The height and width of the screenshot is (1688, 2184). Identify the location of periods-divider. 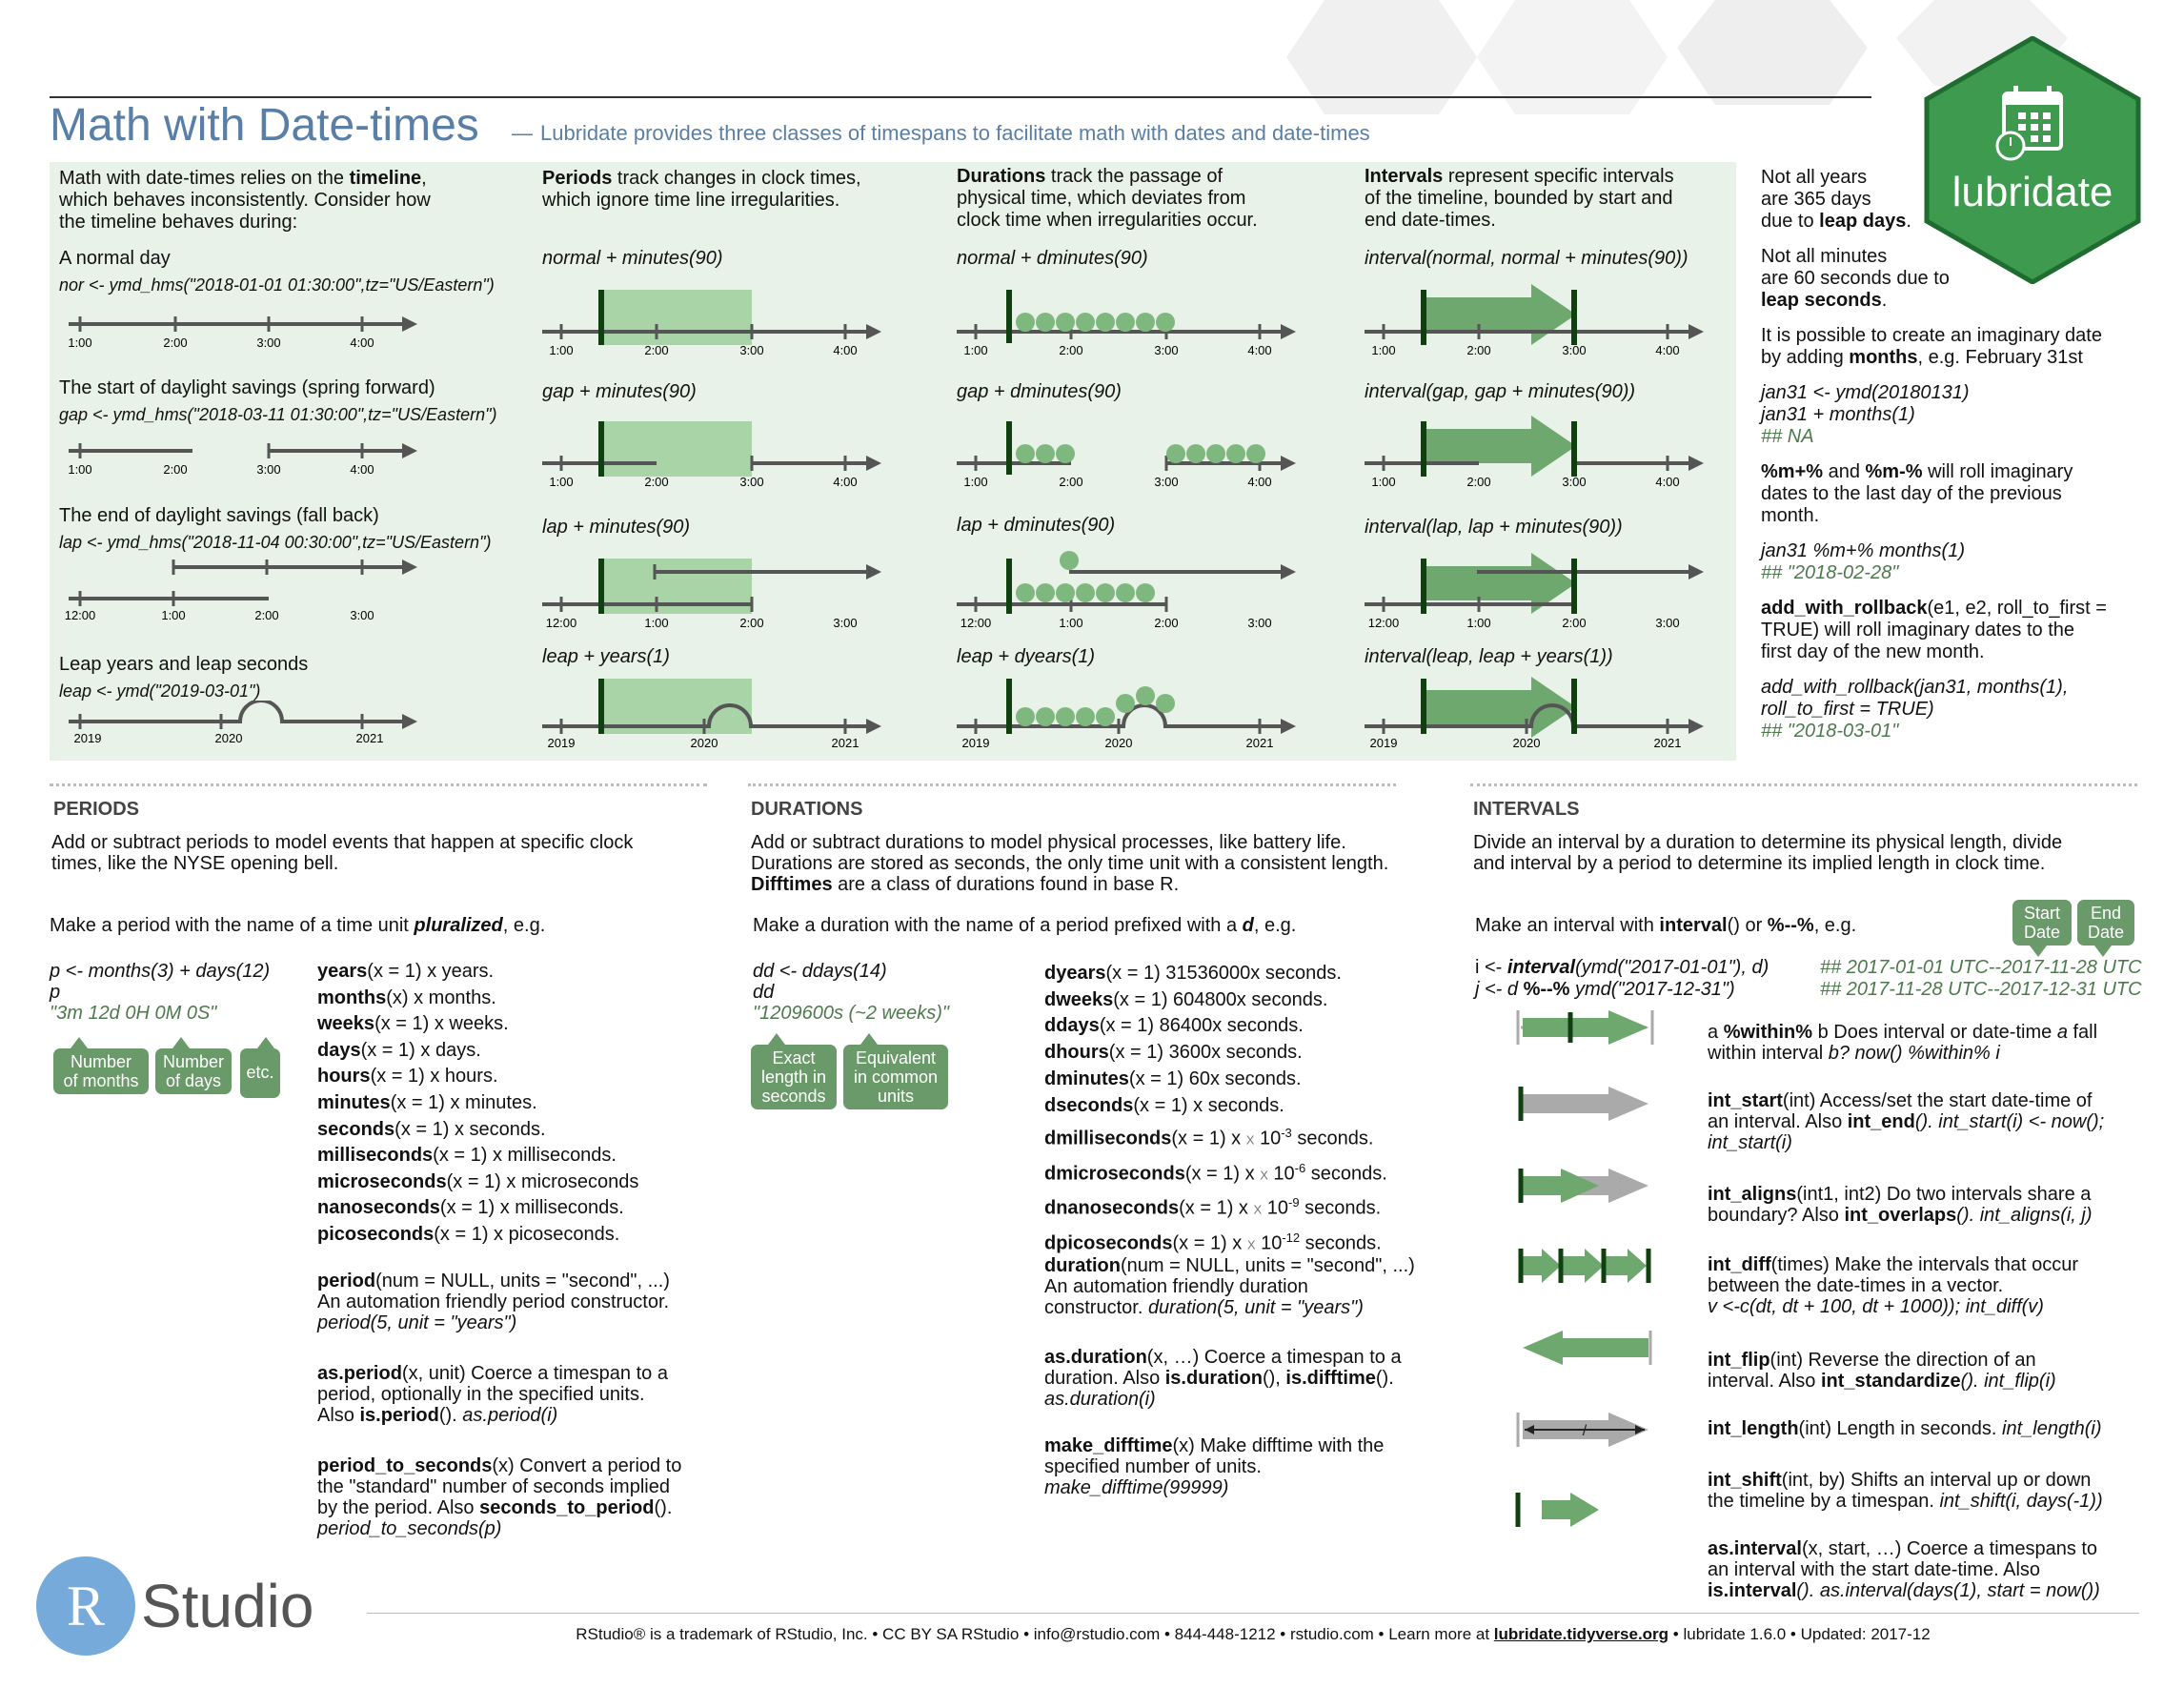
(378, 785).